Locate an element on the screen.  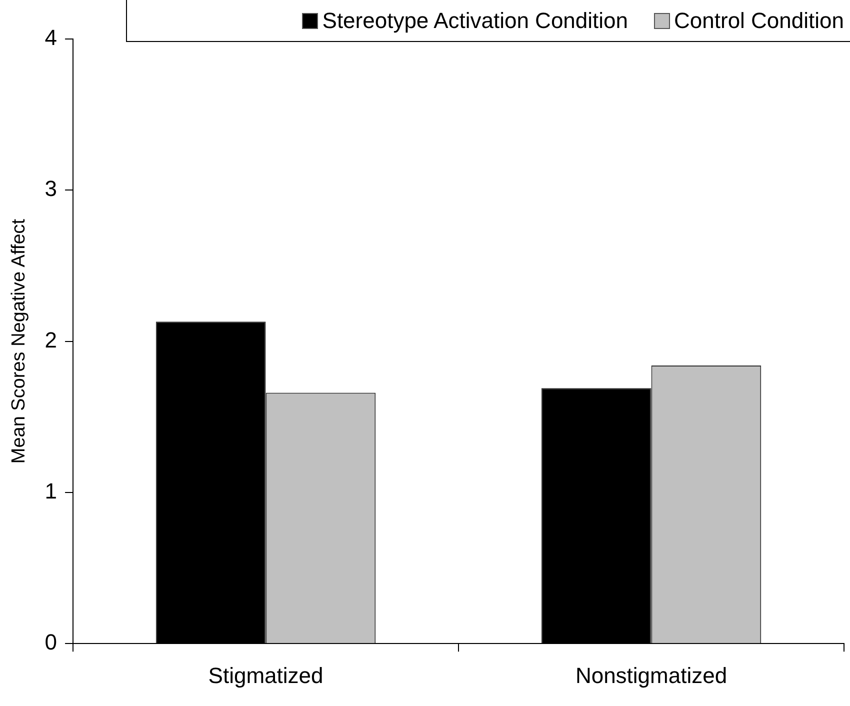
y-tick-label: 0 is located at coordinates (51, 642).